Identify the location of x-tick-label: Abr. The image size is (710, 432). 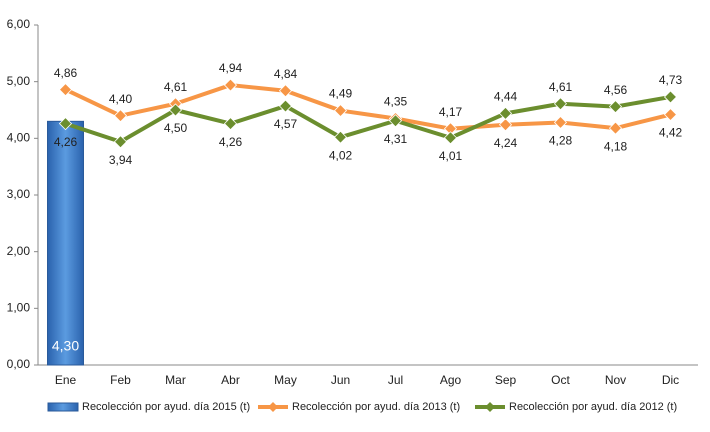
(230, 380).